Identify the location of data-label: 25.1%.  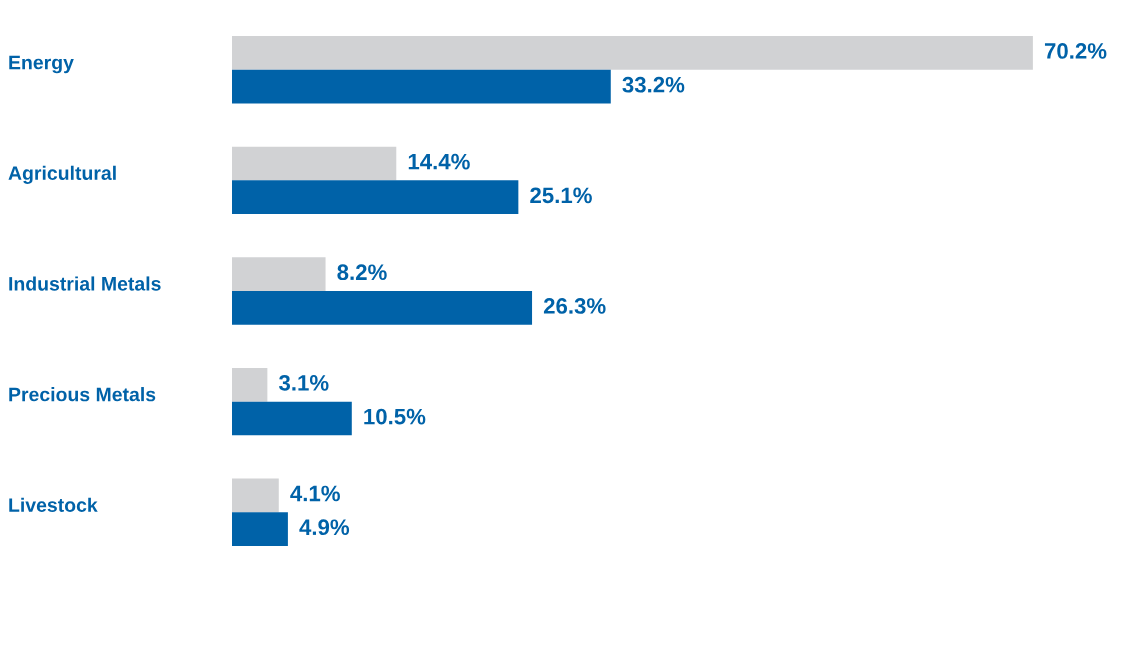
(561, 195).